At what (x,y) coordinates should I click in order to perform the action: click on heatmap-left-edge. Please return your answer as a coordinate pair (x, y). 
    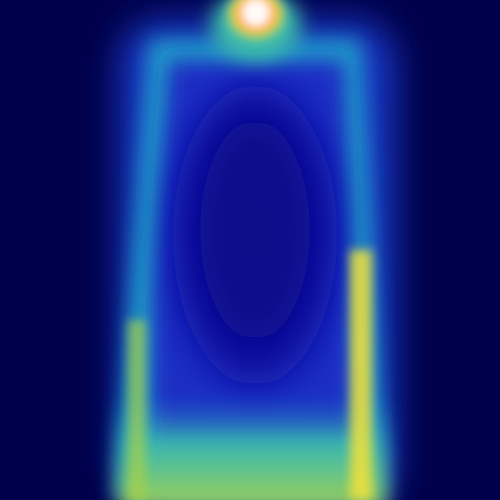
    Looking at the image, I should click on (137, 410).